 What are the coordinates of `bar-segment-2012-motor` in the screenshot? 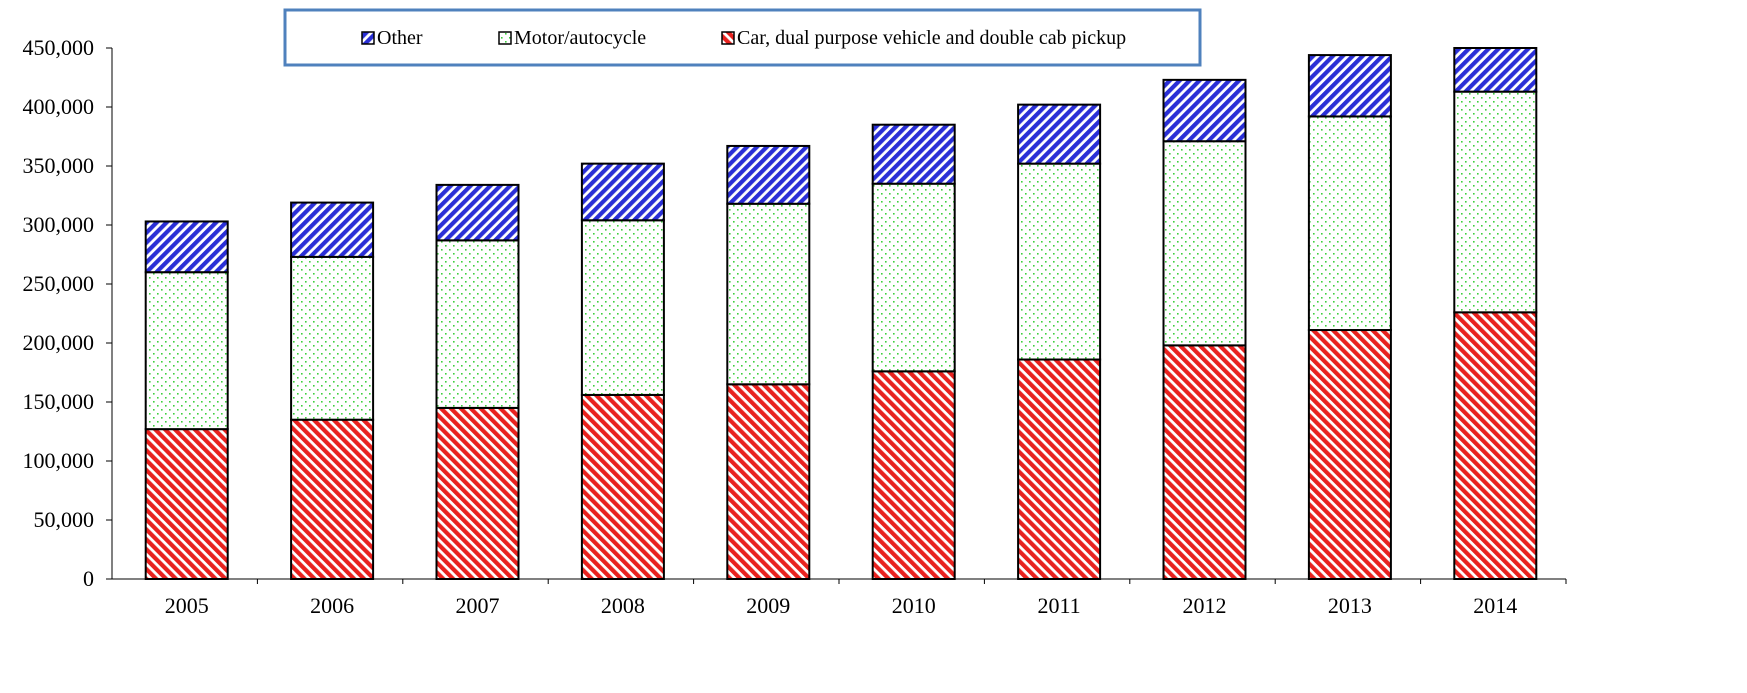 It's located at (1204, 243).